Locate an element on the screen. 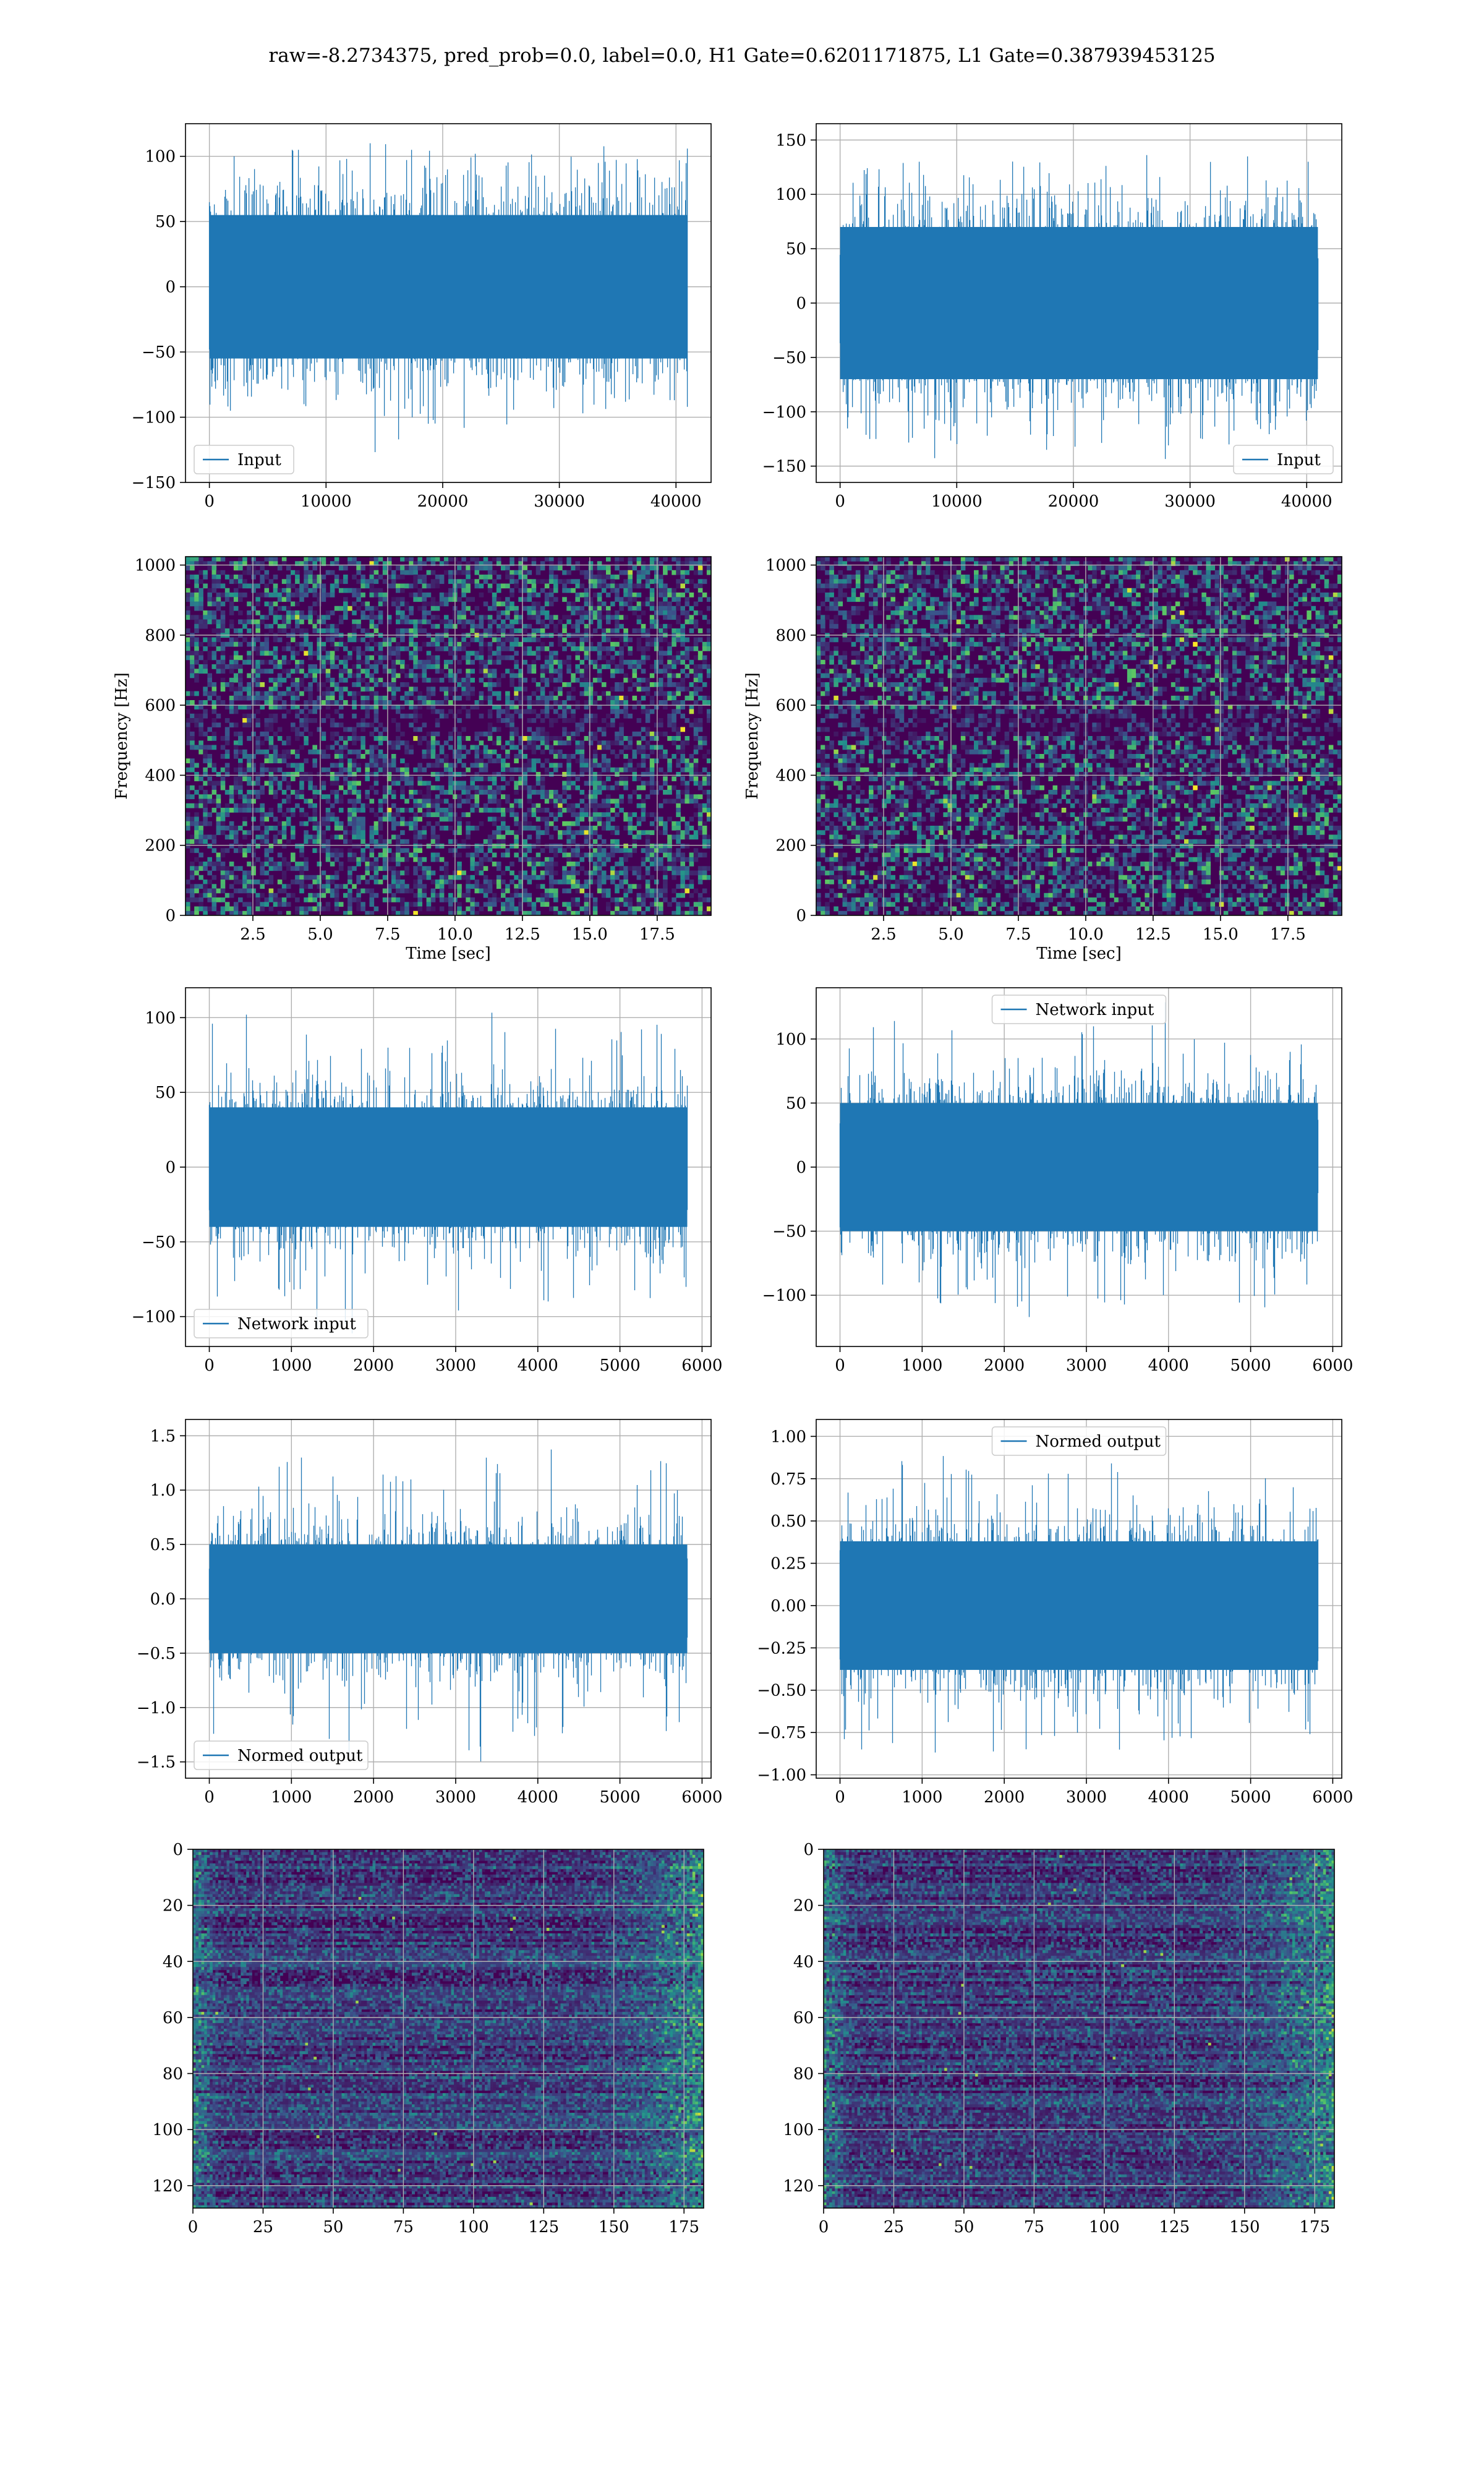  chart-feat-h1: 0 25 50 75 100 125 150 175 0 20 40 60 80 100 120 is located at coordinates (428, 2039).